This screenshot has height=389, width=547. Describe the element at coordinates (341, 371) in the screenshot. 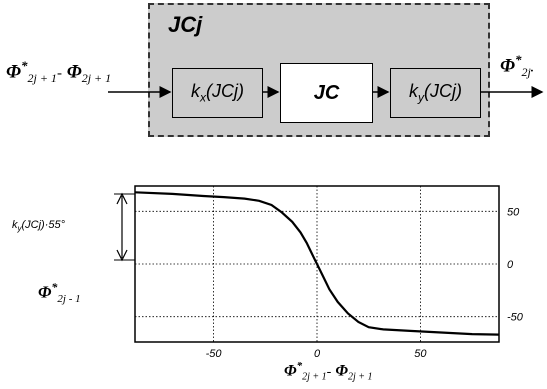

I see `x-phi-b: Φ` at that location.